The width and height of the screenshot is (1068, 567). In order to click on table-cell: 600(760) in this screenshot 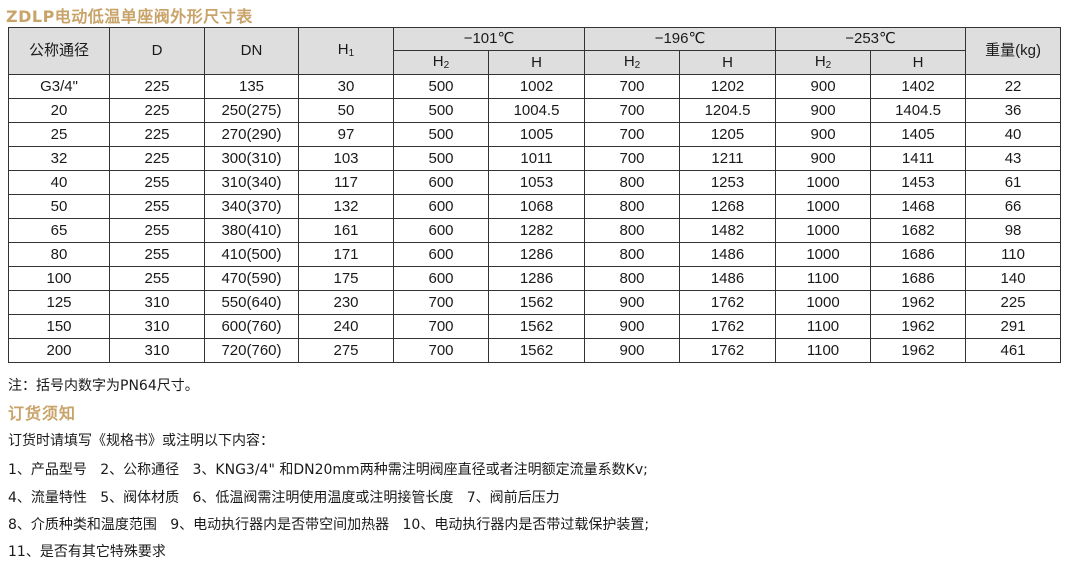, I will do `click(251, 326)`.